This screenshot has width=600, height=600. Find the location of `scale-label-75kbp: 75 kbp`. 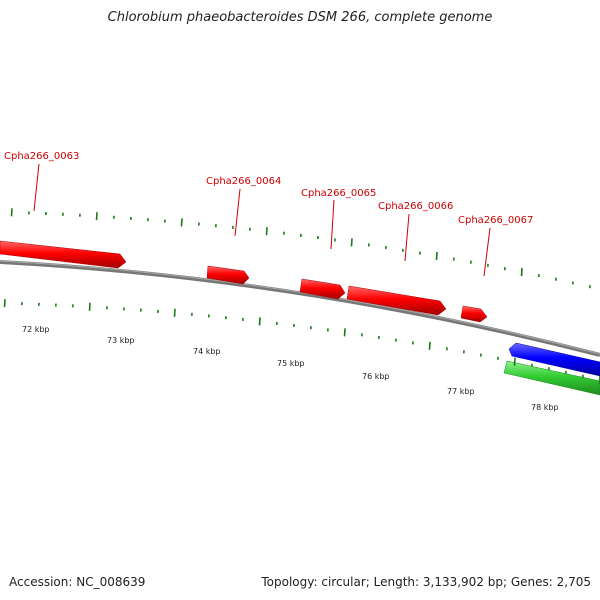

scale-label-75kbp: 75 kbp is located at coordinates (291, 363).